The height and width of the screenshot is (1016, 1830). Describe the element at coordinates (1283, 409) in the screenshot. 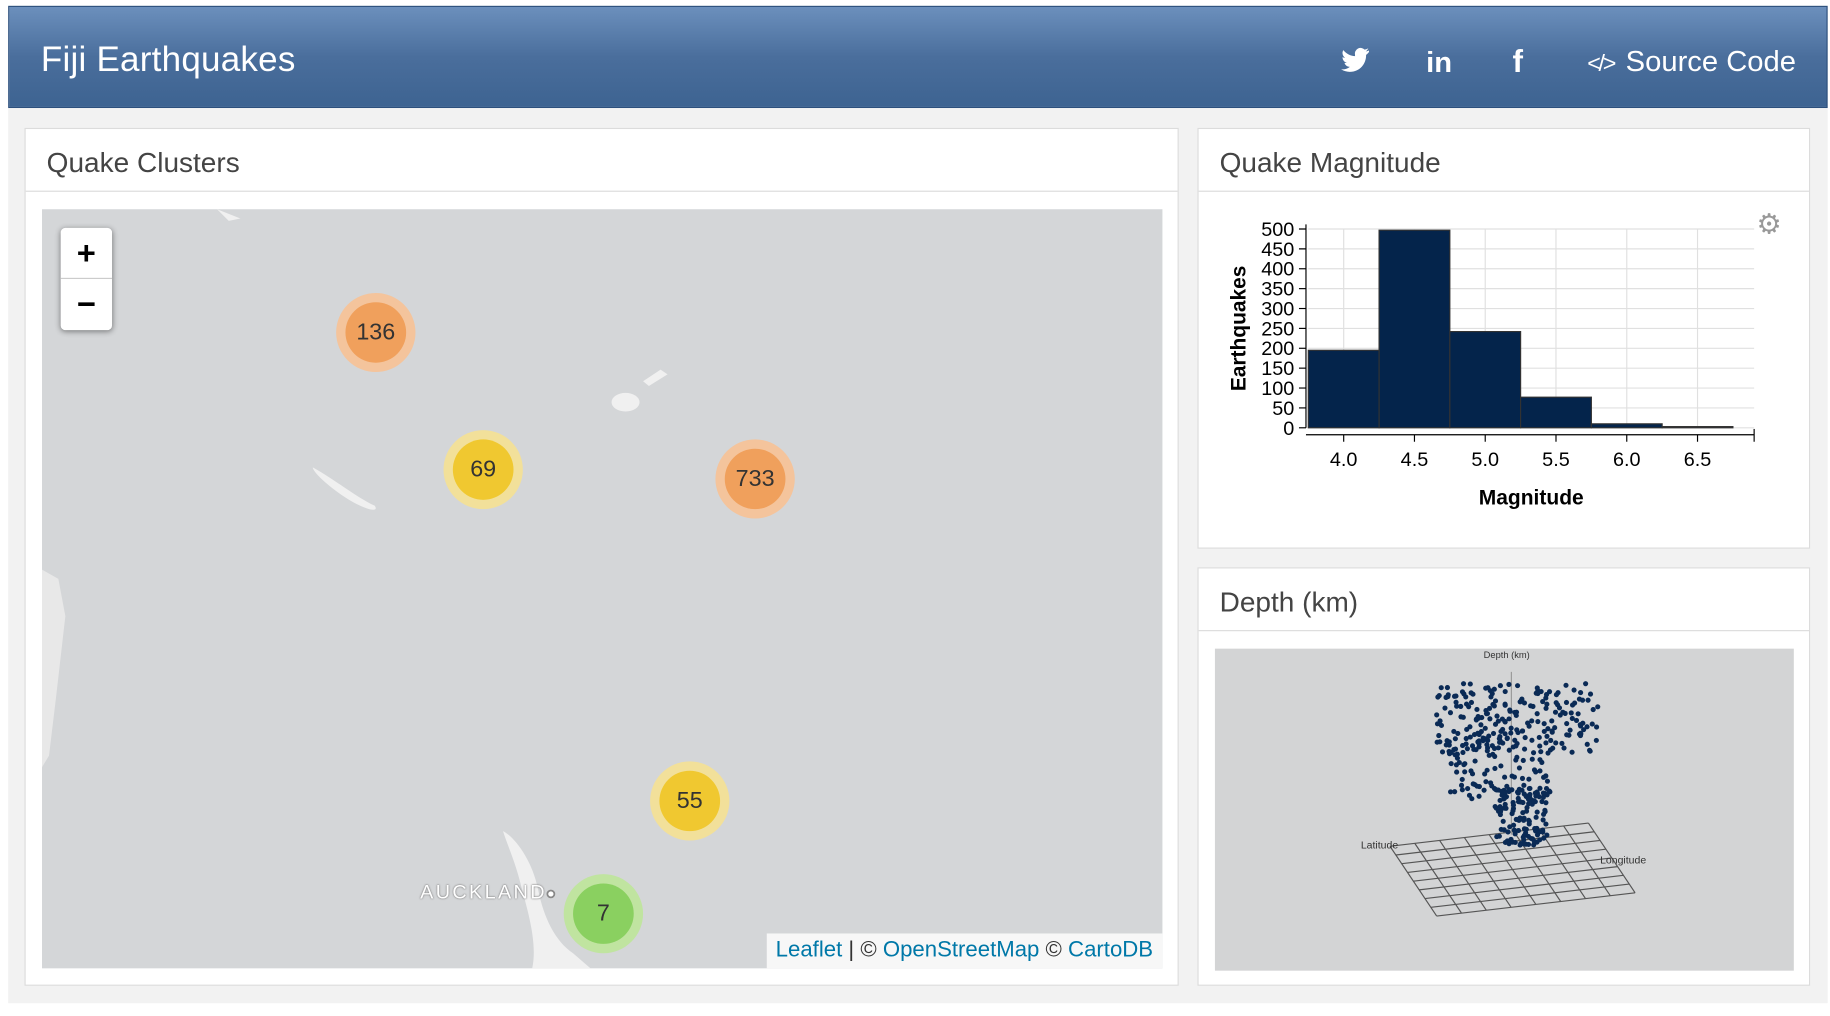

I see `y-tick-label: 50` at that location.